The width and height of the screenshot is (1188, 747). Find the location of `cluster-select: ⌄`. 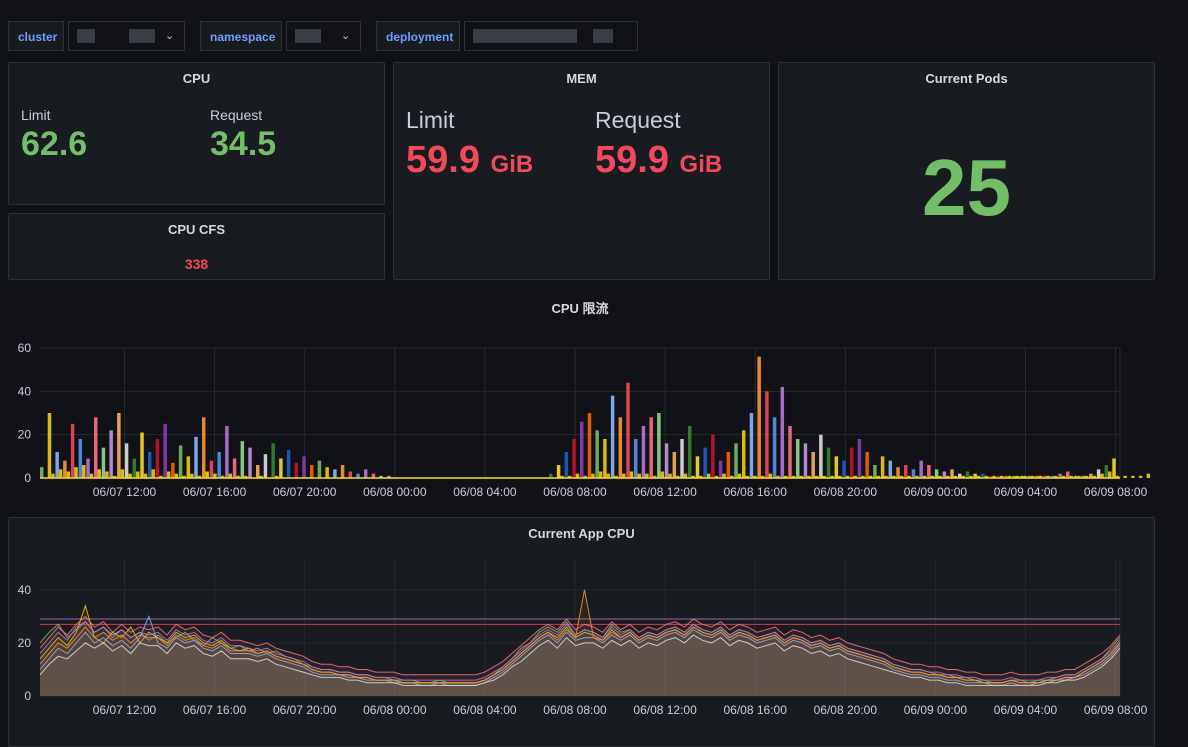

cluster-select: ⌄ is located at coordinates (126, 36).